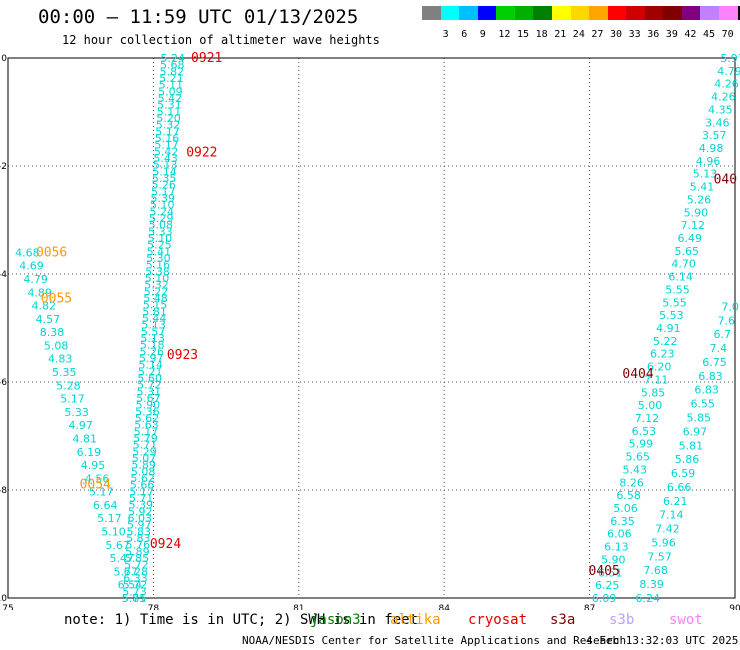 The height and width of the screenshot is (650, 740). I want to click on wave-height-value: 5.65, so click(686, 251).